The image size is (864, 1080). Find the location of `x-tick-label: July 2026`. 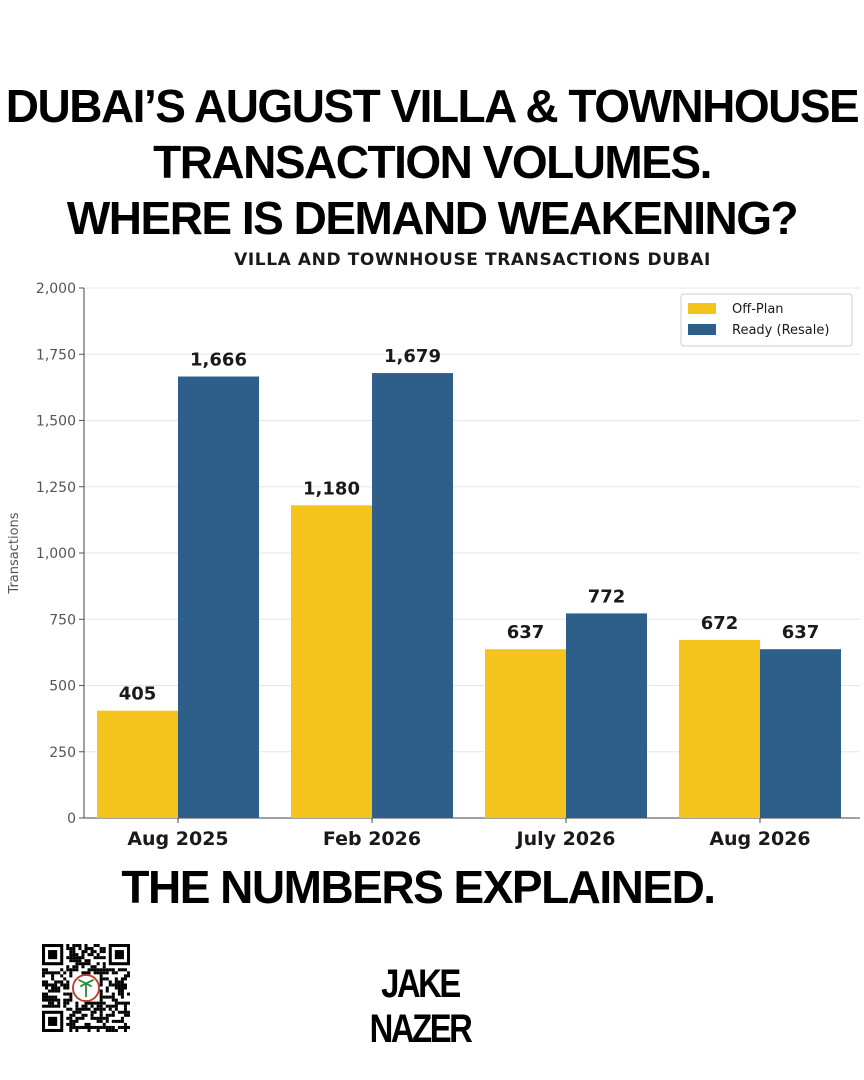

x-tick-label: July 2026 is located at coordinates (565, 839).